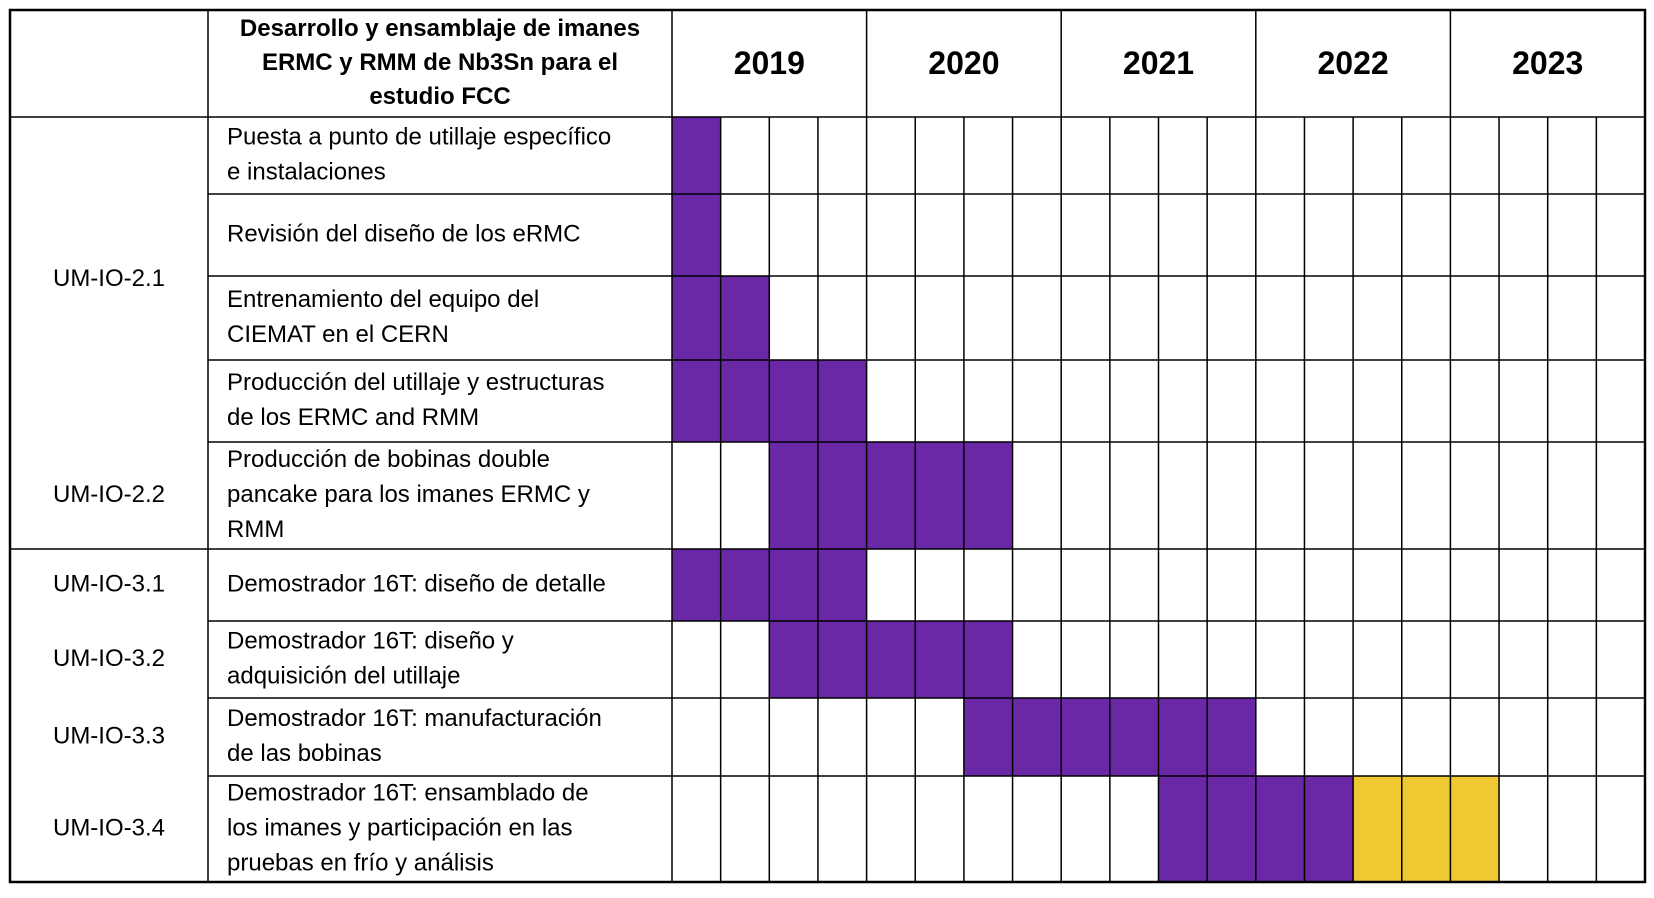  I want to click on task-label: Demostrador 16T: diseño de detalle, so click(416, 583).